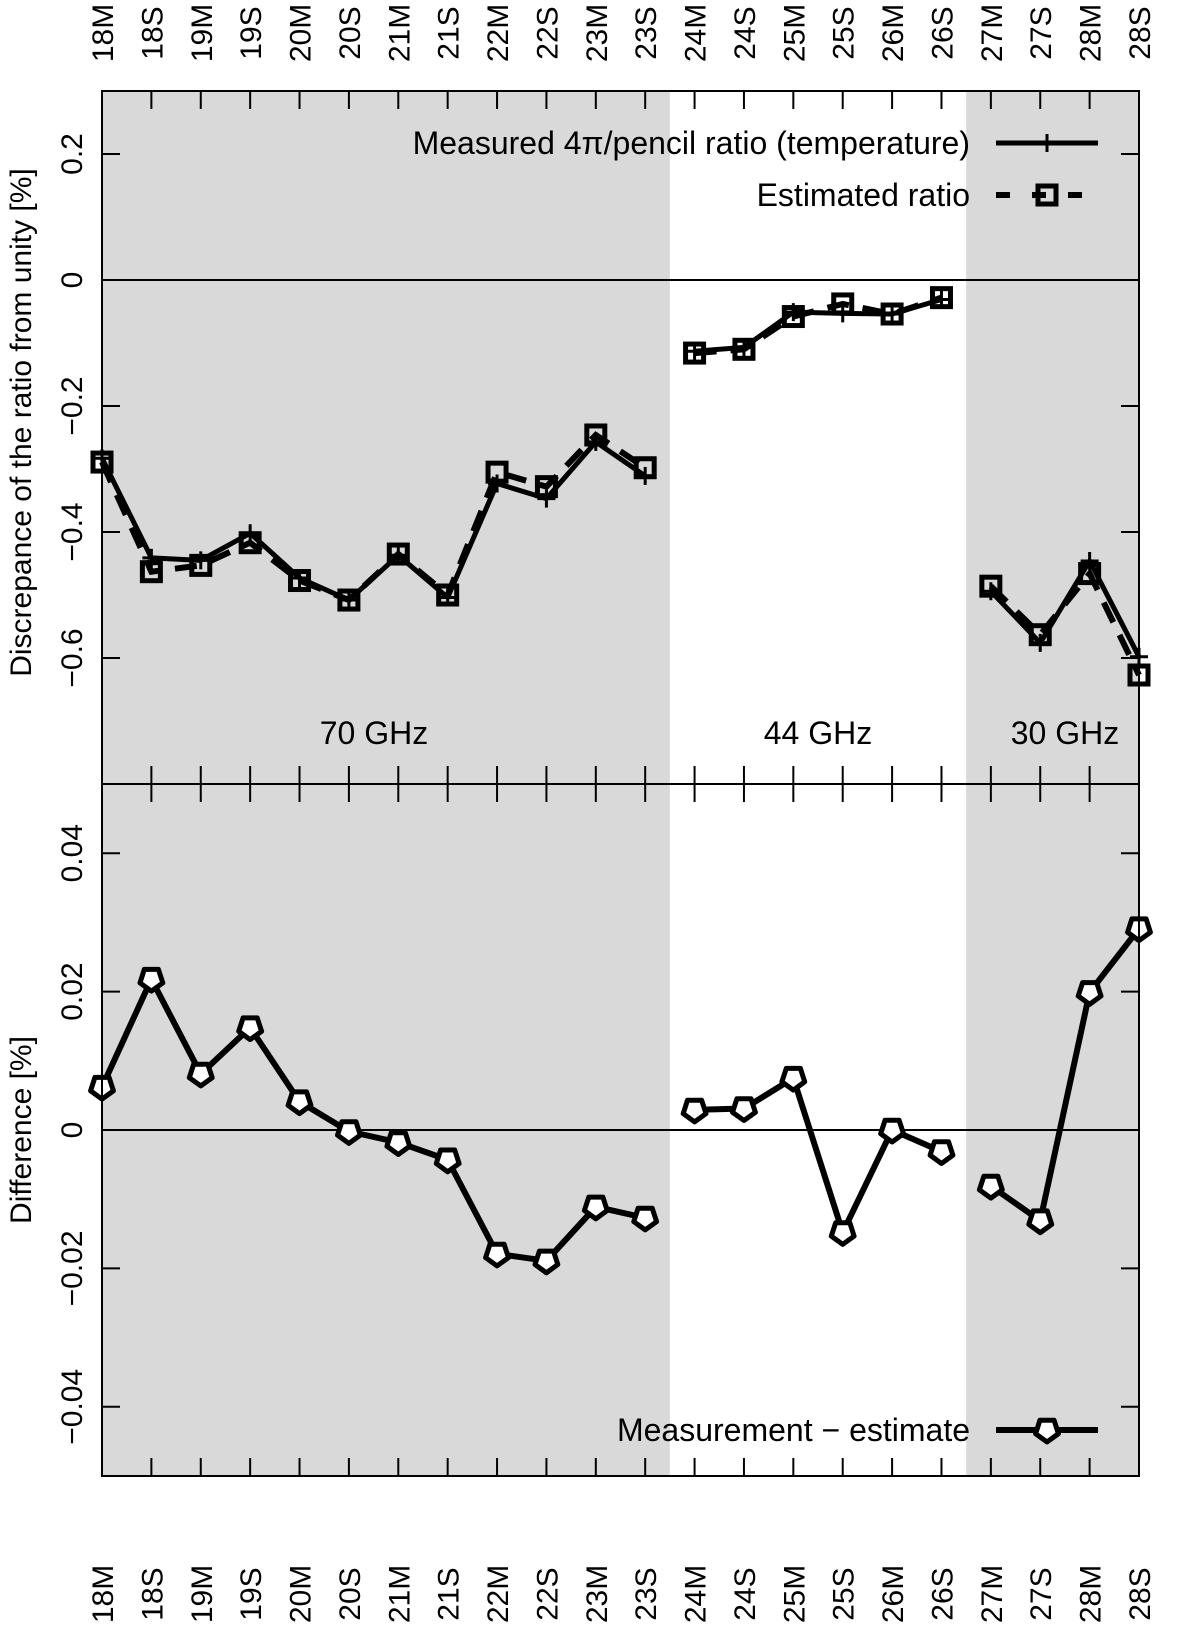 The height and width of the screenshot is (1628, 1200). What do you see at coordinates (942, 1593) in the screenshot?
I see `x-tick-label-bottom-26S: 26S` at bounding box center [942, 1593].